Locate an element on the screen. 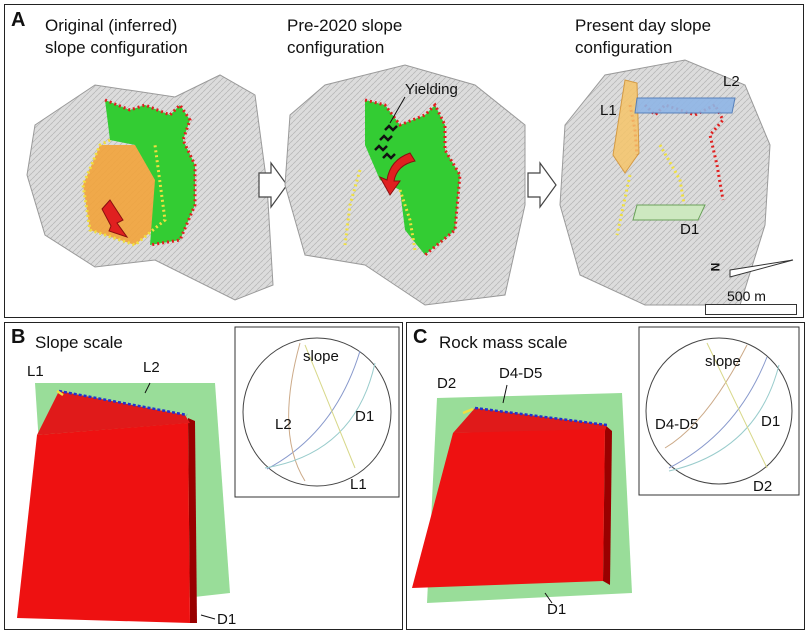 The height and width of the screenshot is (634, 809). panel-a-letter: A is located at coordinates (18, 20).